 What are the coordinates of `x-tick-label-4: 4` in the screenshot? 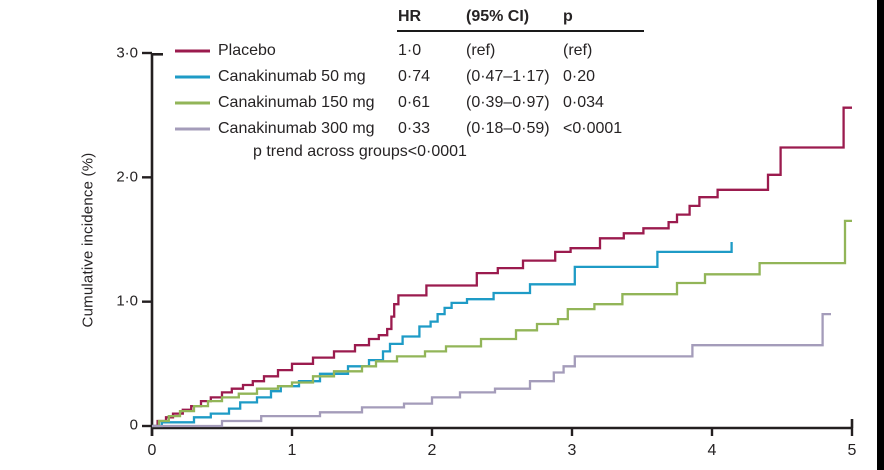 It's located at (712, 450).